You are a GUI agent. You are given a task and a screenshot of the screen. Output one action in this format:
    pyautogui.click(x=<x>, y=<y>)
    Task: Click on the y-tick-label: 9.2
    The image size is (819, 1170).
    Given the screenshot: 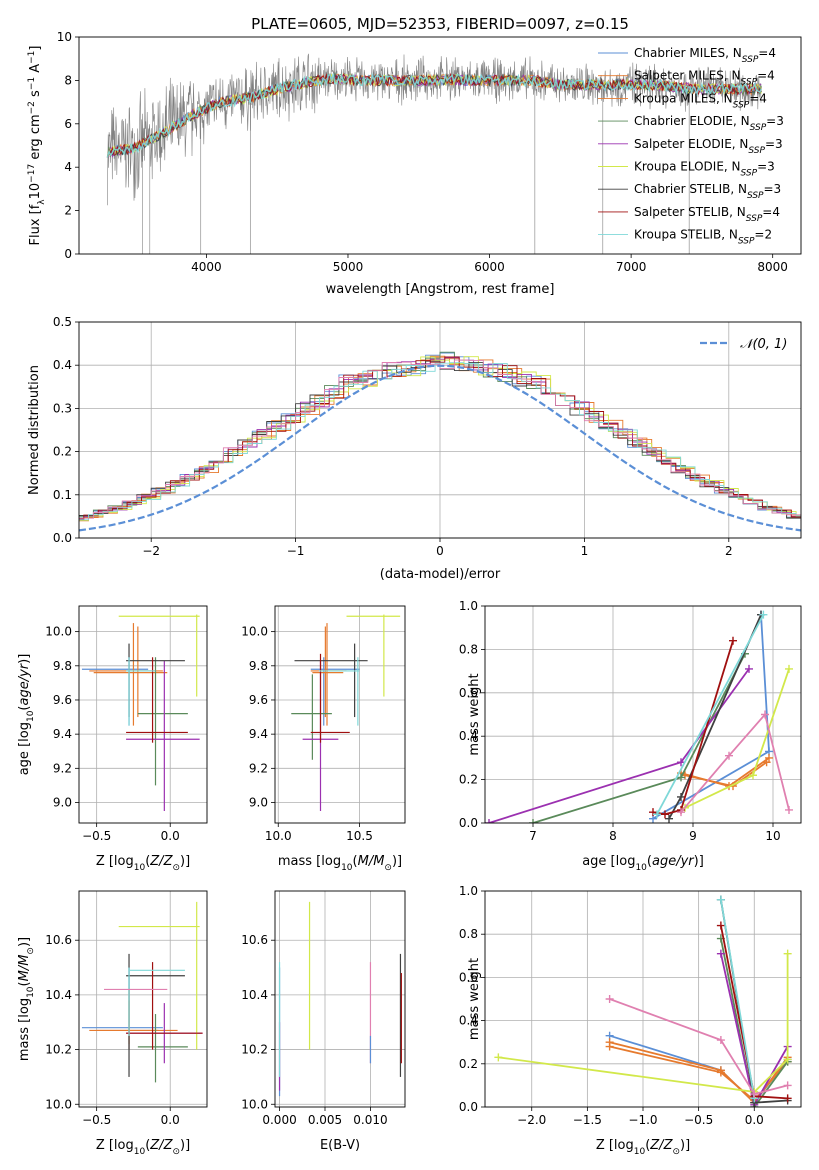 What is the action you would take?
    pyautogui.click(x=62, y=768)
    